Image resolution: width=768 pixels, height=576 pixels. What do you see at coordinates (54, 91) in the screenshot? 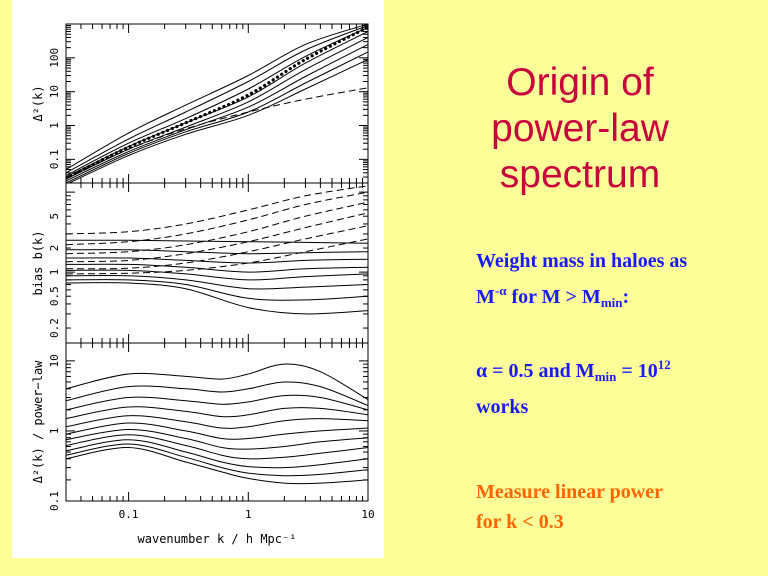
I see `panel-top-ytick-label: 10` at bounding box center [54, 91].